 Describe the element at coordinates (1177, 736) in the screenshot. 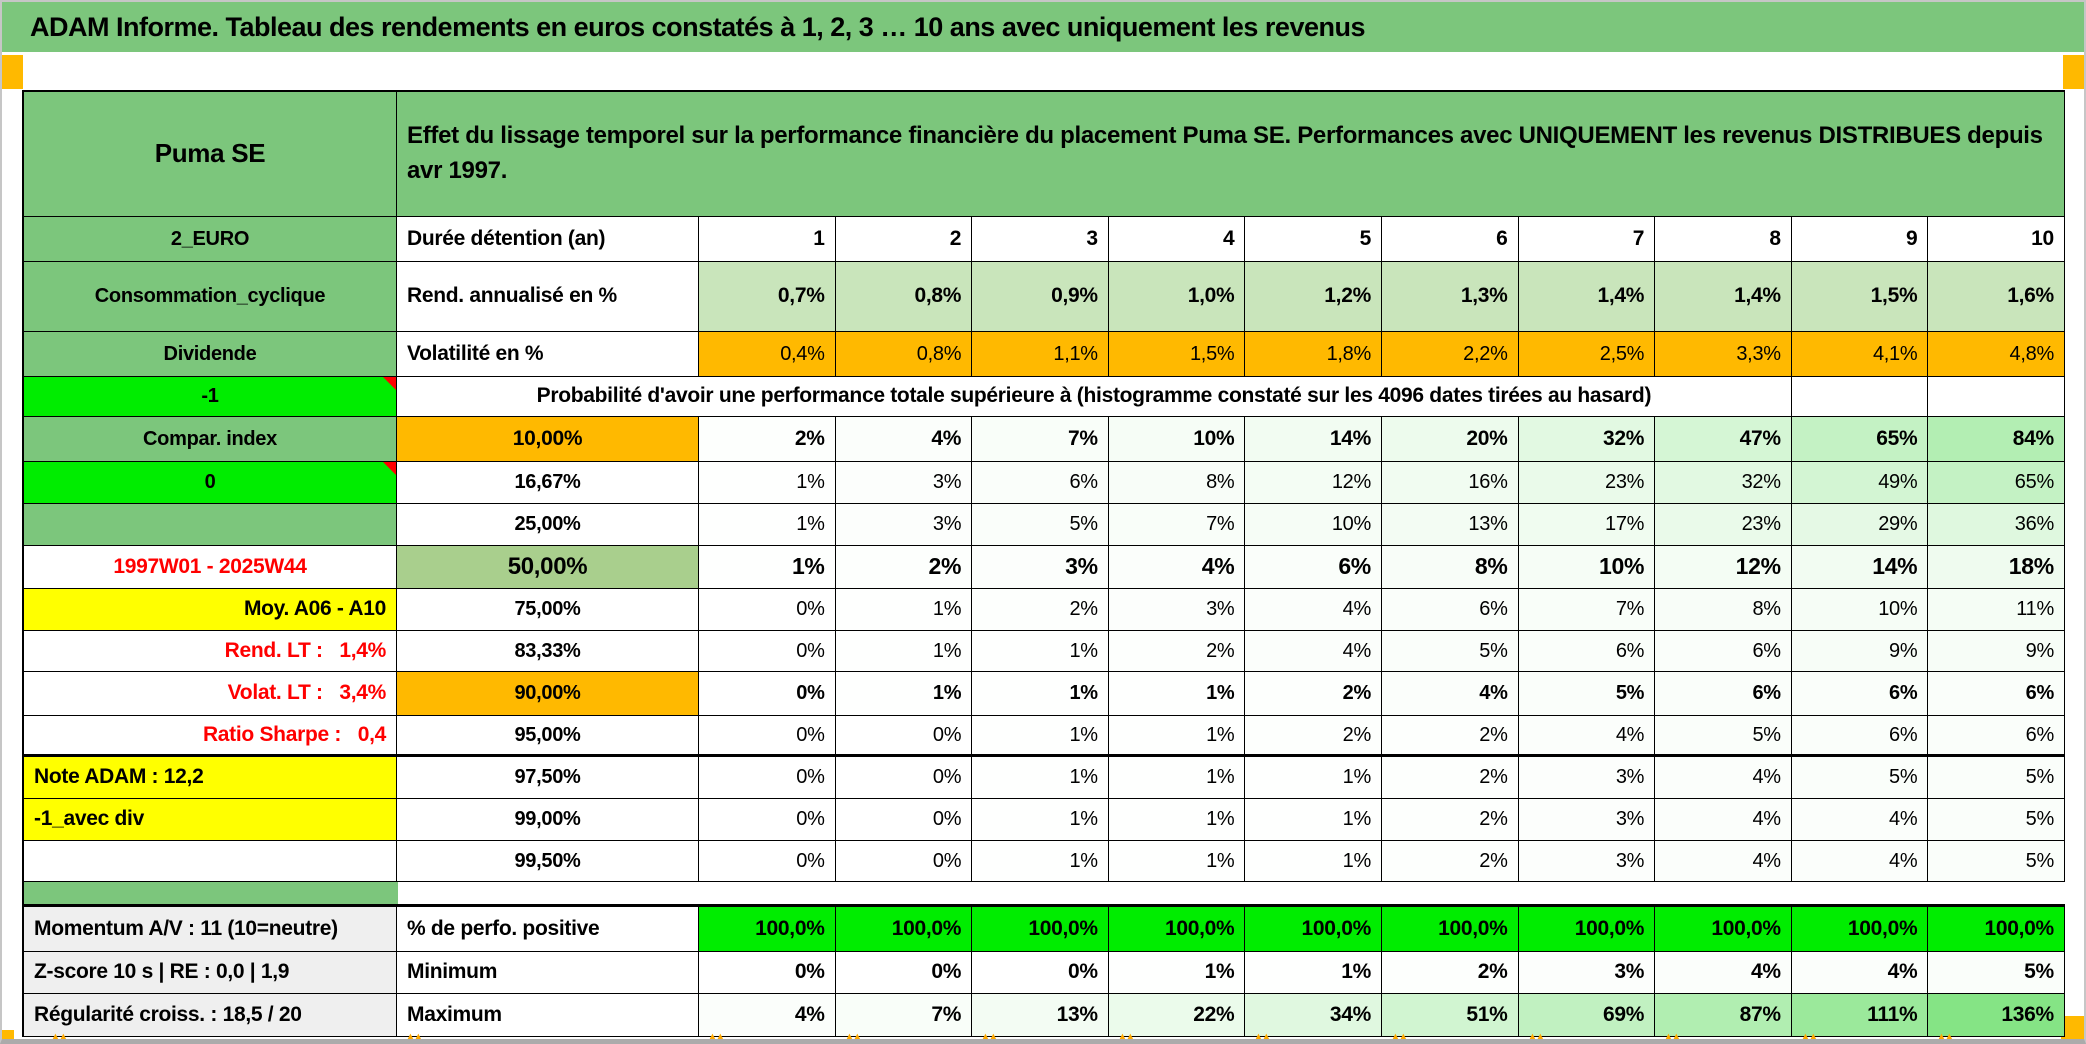

I see `row-p95-col-4: 1%` at that location.